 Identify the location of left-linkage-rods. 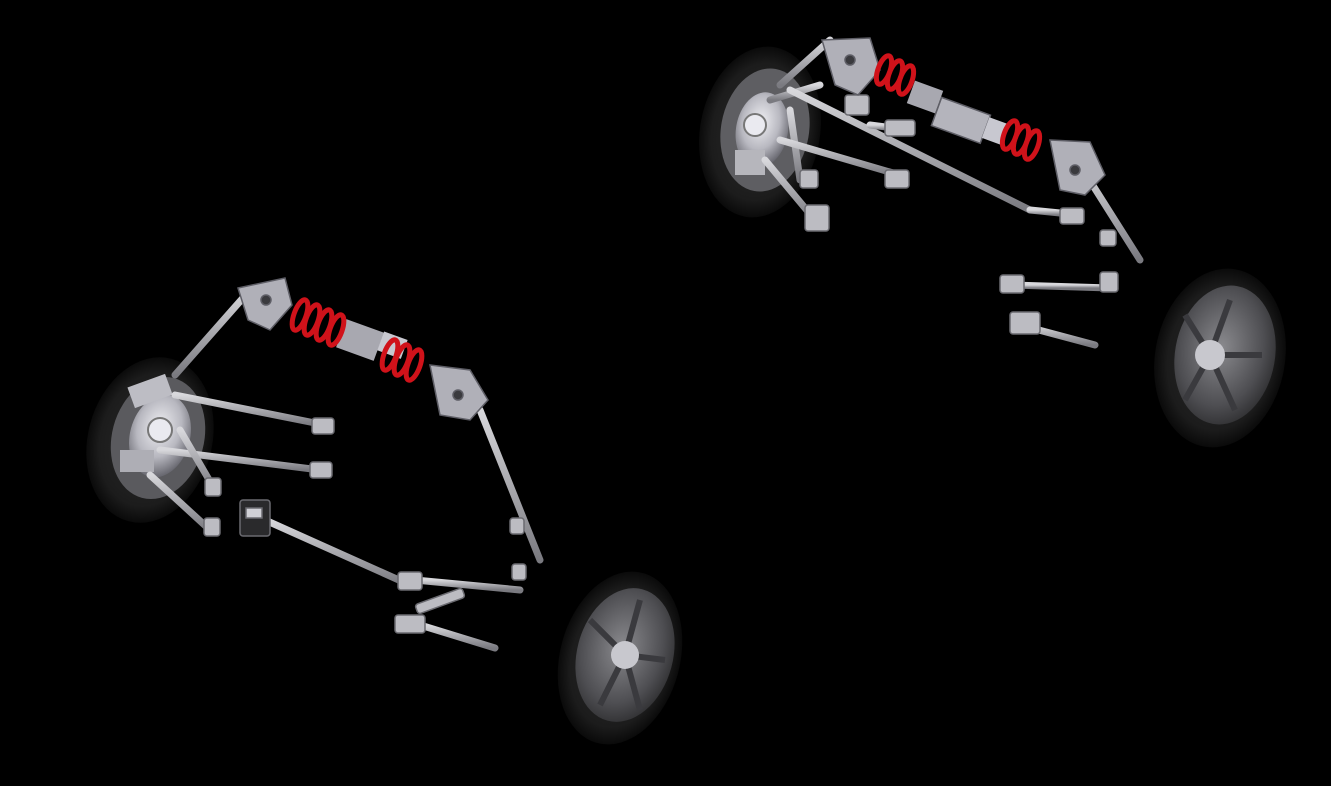
(345, 469).